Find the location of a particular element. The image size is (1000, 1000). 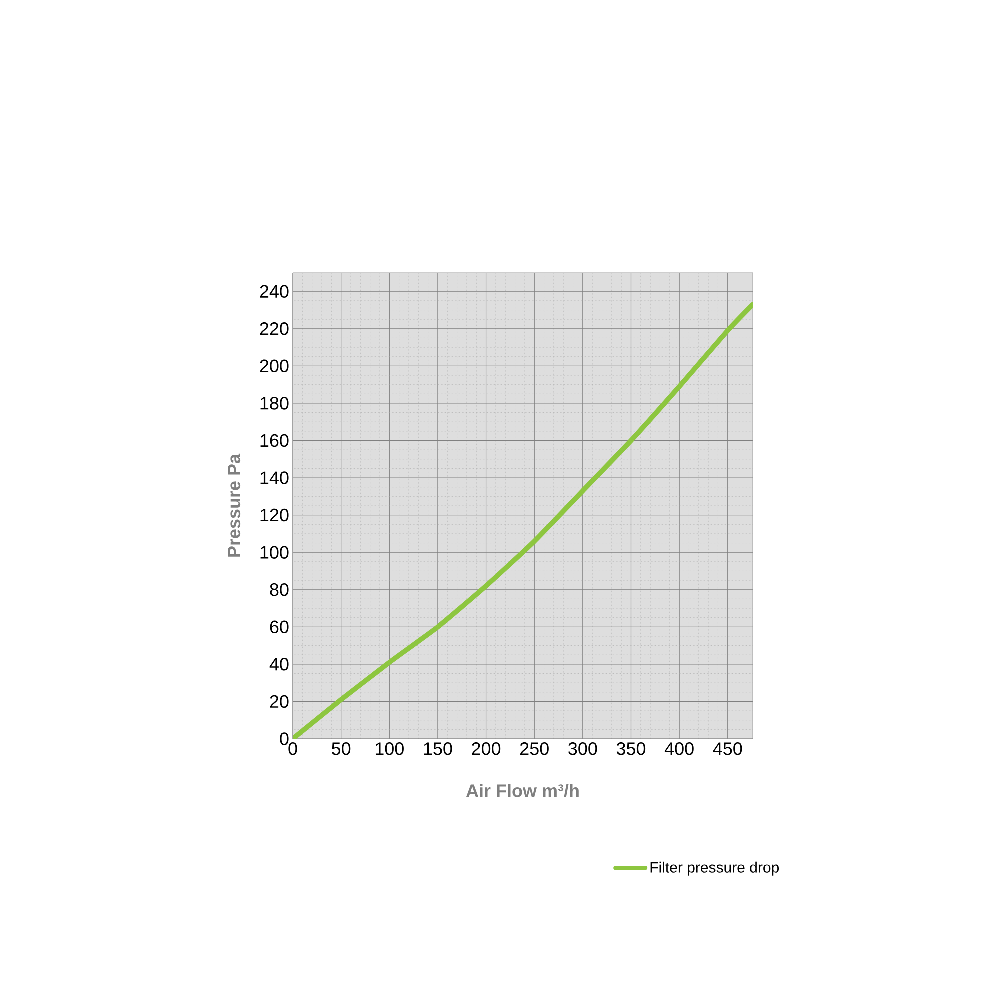

y-tick-label: 180 is located at coordinates (274, 403).